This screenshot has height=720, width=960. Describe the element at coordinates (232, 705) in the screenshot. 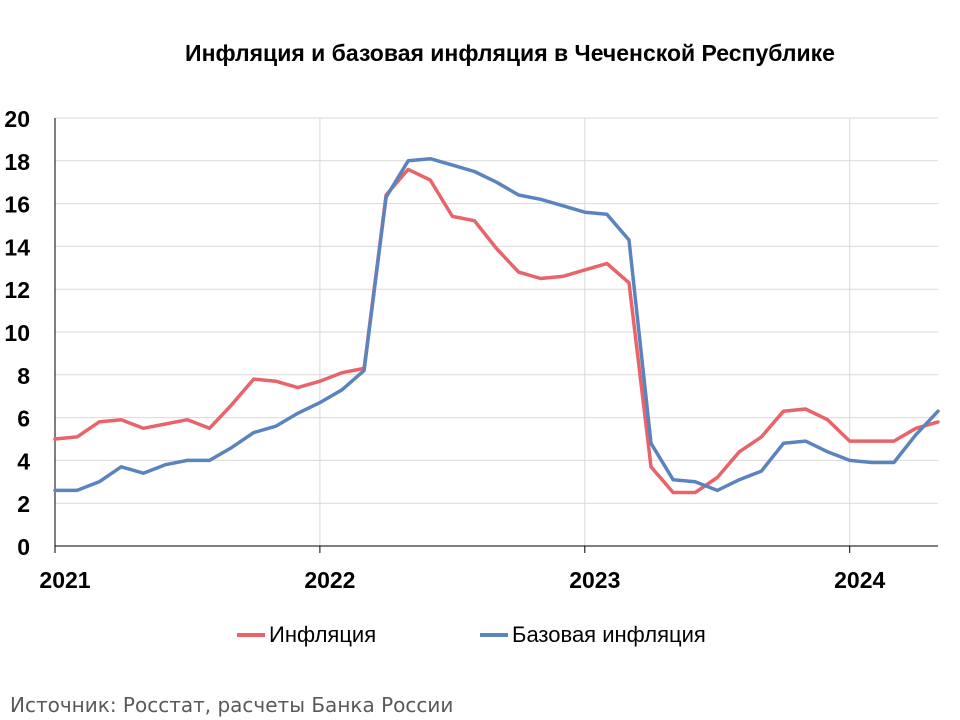

I see `source-note: Источник: Росстат, расчеты Банка России` at that location.